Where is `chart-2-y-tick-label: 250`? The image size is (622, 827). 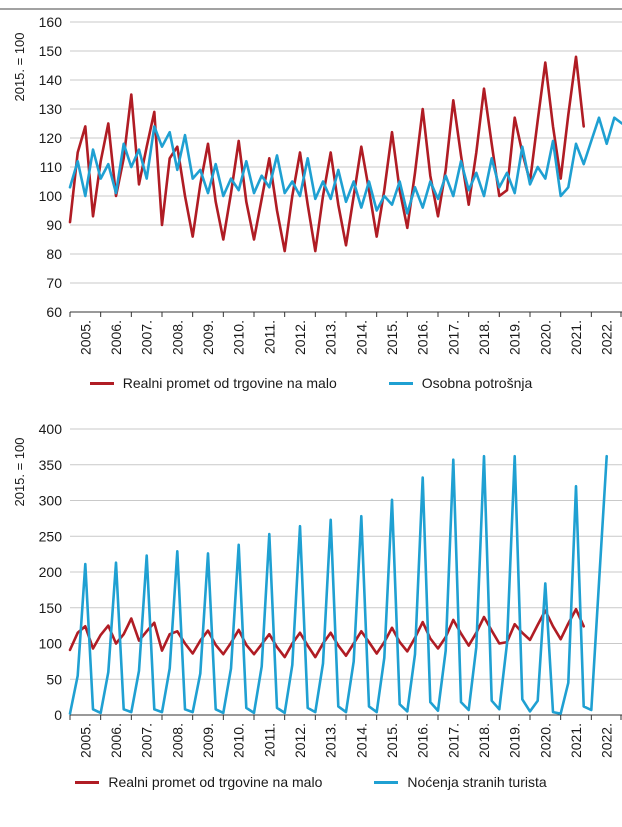 chart-2-y-tick-label: 250 is located at coordinates (51, 536).